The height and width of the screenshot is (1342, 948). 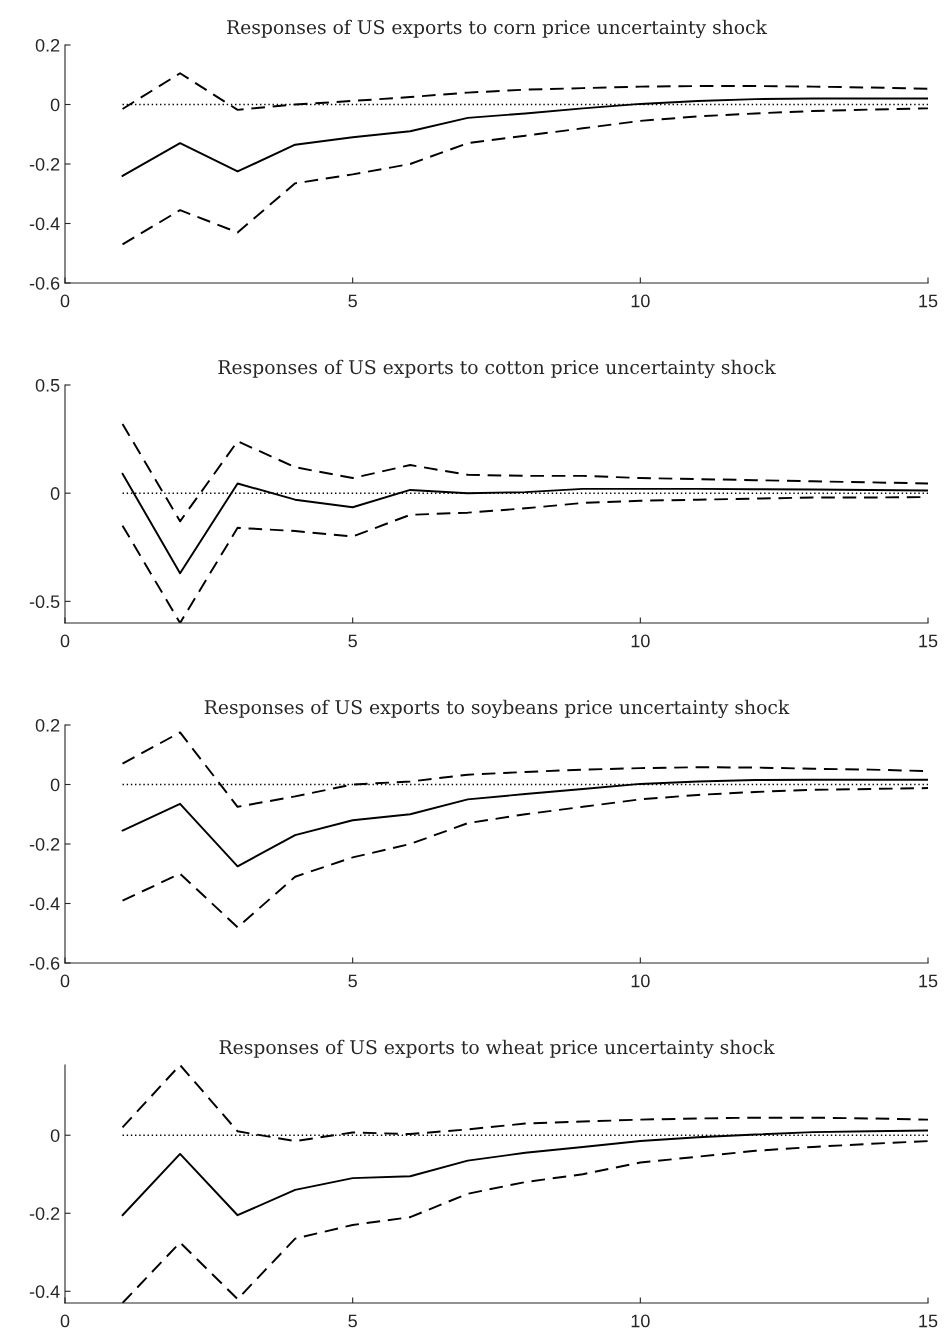 I want to click on chart-title: Responses of US exports to wheat price uncertainty shock, so click(x=497, y=1049).